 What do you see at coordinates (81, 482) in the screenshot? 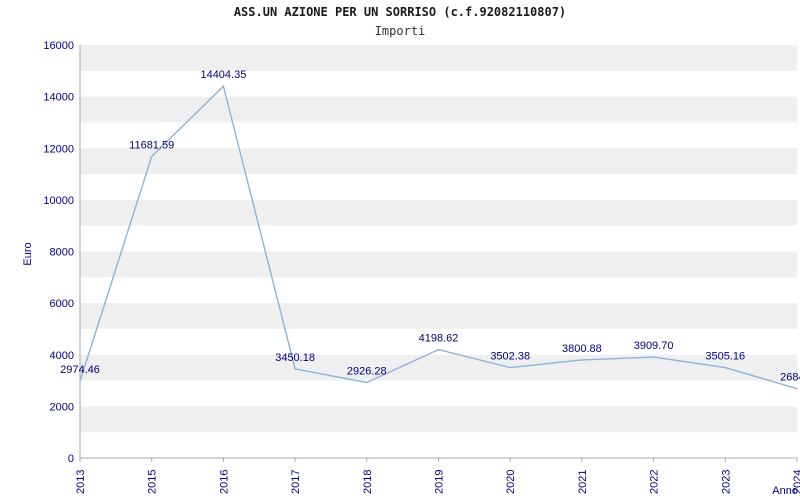
I see `svg-text: 2013` at bounding box center [81, 482].